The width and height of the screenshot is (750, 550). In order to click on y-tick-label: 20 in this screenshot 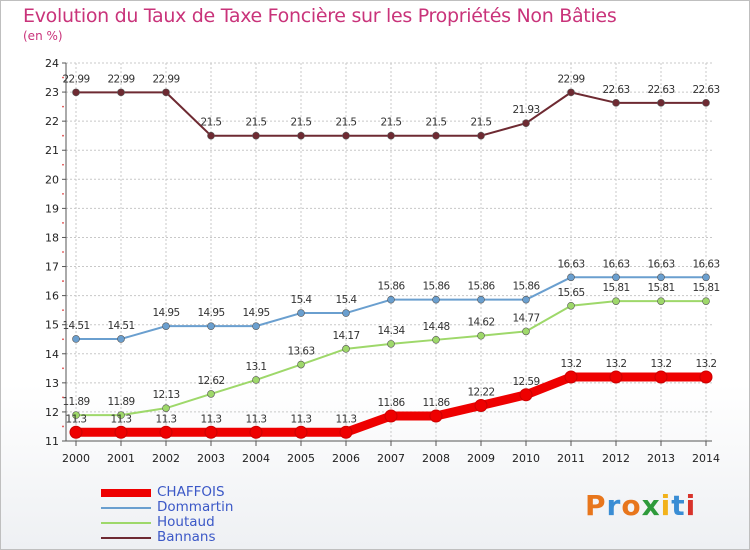, I will do `click(52, 179)`.